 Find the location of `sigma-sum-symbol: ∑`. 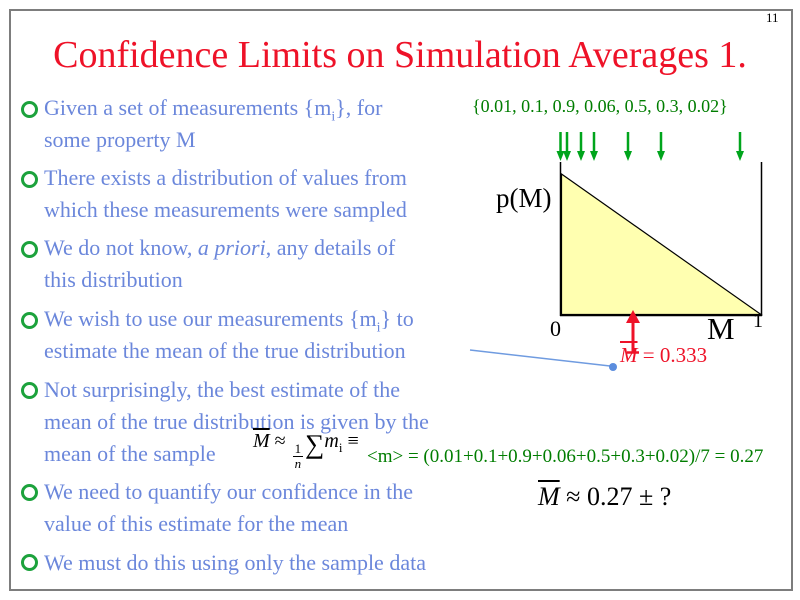

sigma-sum-symbol: ∑ is located at coordinates (315, 444).